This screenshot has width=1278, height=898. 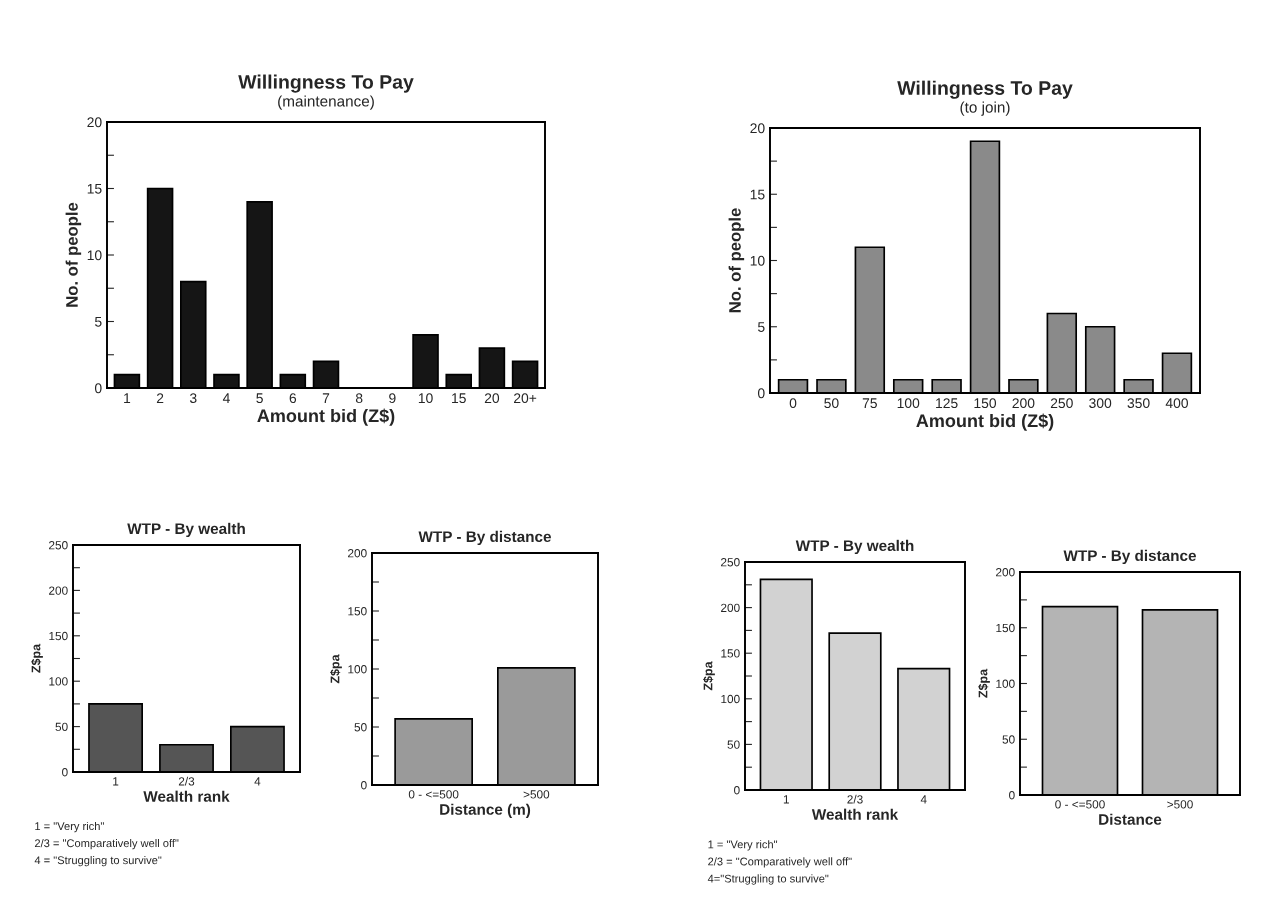 What do you see at coordinates (485, 810) in the screenshot?
I see `x-axis-title: Distance (m)` at bounding box center [485, 810].